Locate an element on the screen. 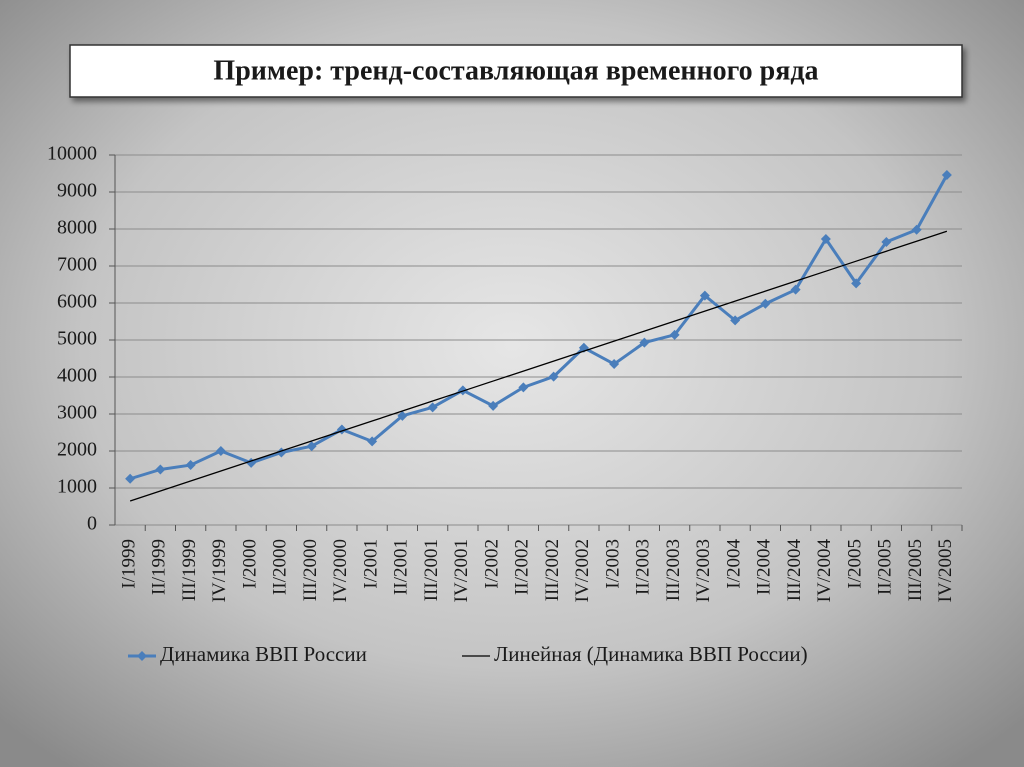  y-tick-label: 8000 is located at coordinates (77, 228).